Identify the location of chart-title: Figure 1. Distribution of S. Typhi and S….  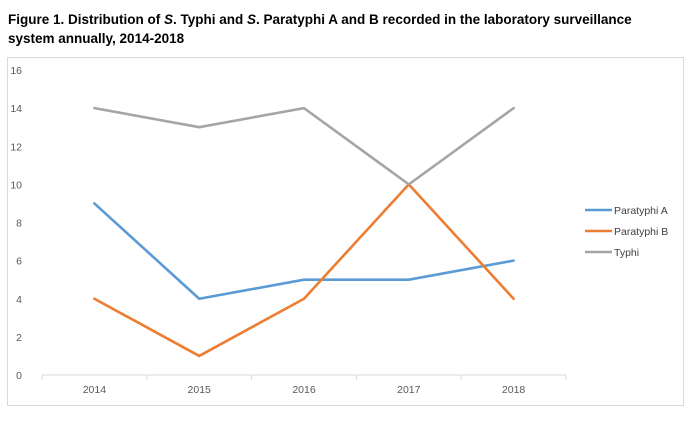
(348, 29).